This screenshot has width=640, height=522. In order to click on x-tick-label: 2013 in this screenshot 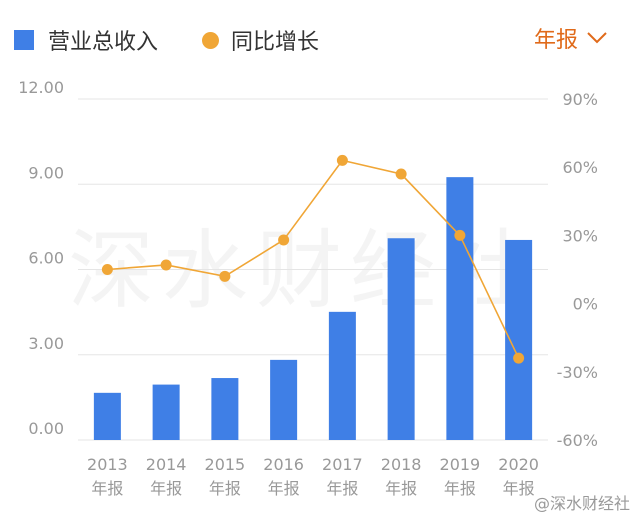, I will do `click(107, 464)`.